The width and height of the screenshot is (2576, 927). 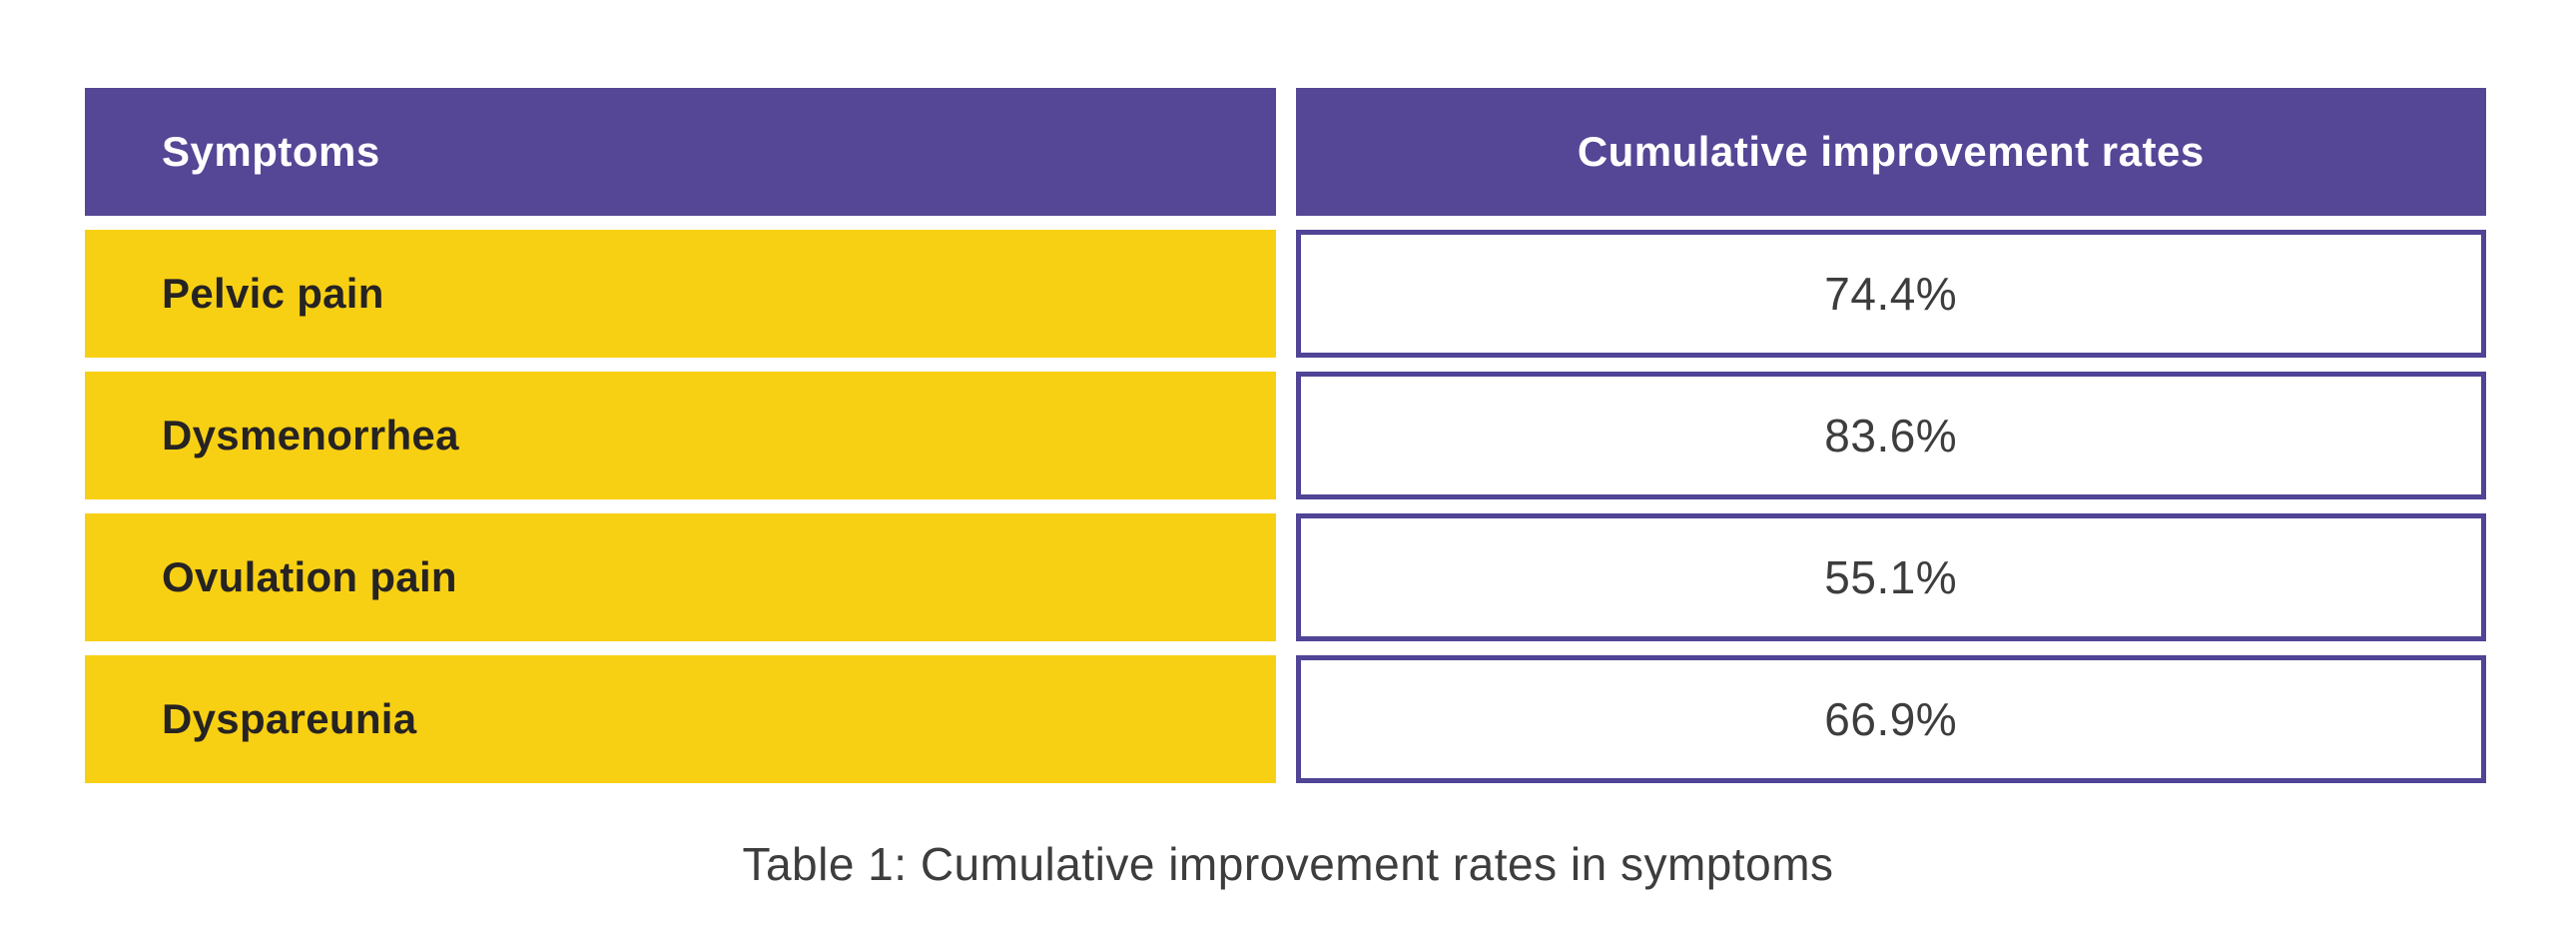 I want to click on rate-cell-ovulation-pain: 55.1%, so click(x=1890, y=577).